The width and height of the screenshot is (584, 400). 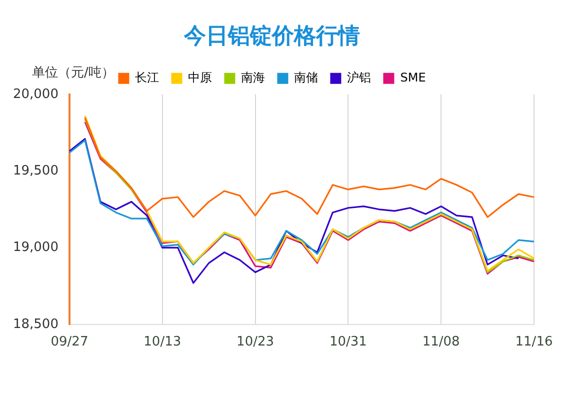 I want to click on y-axis-title: 单位（元/吨）, so click(x=73, y=72).